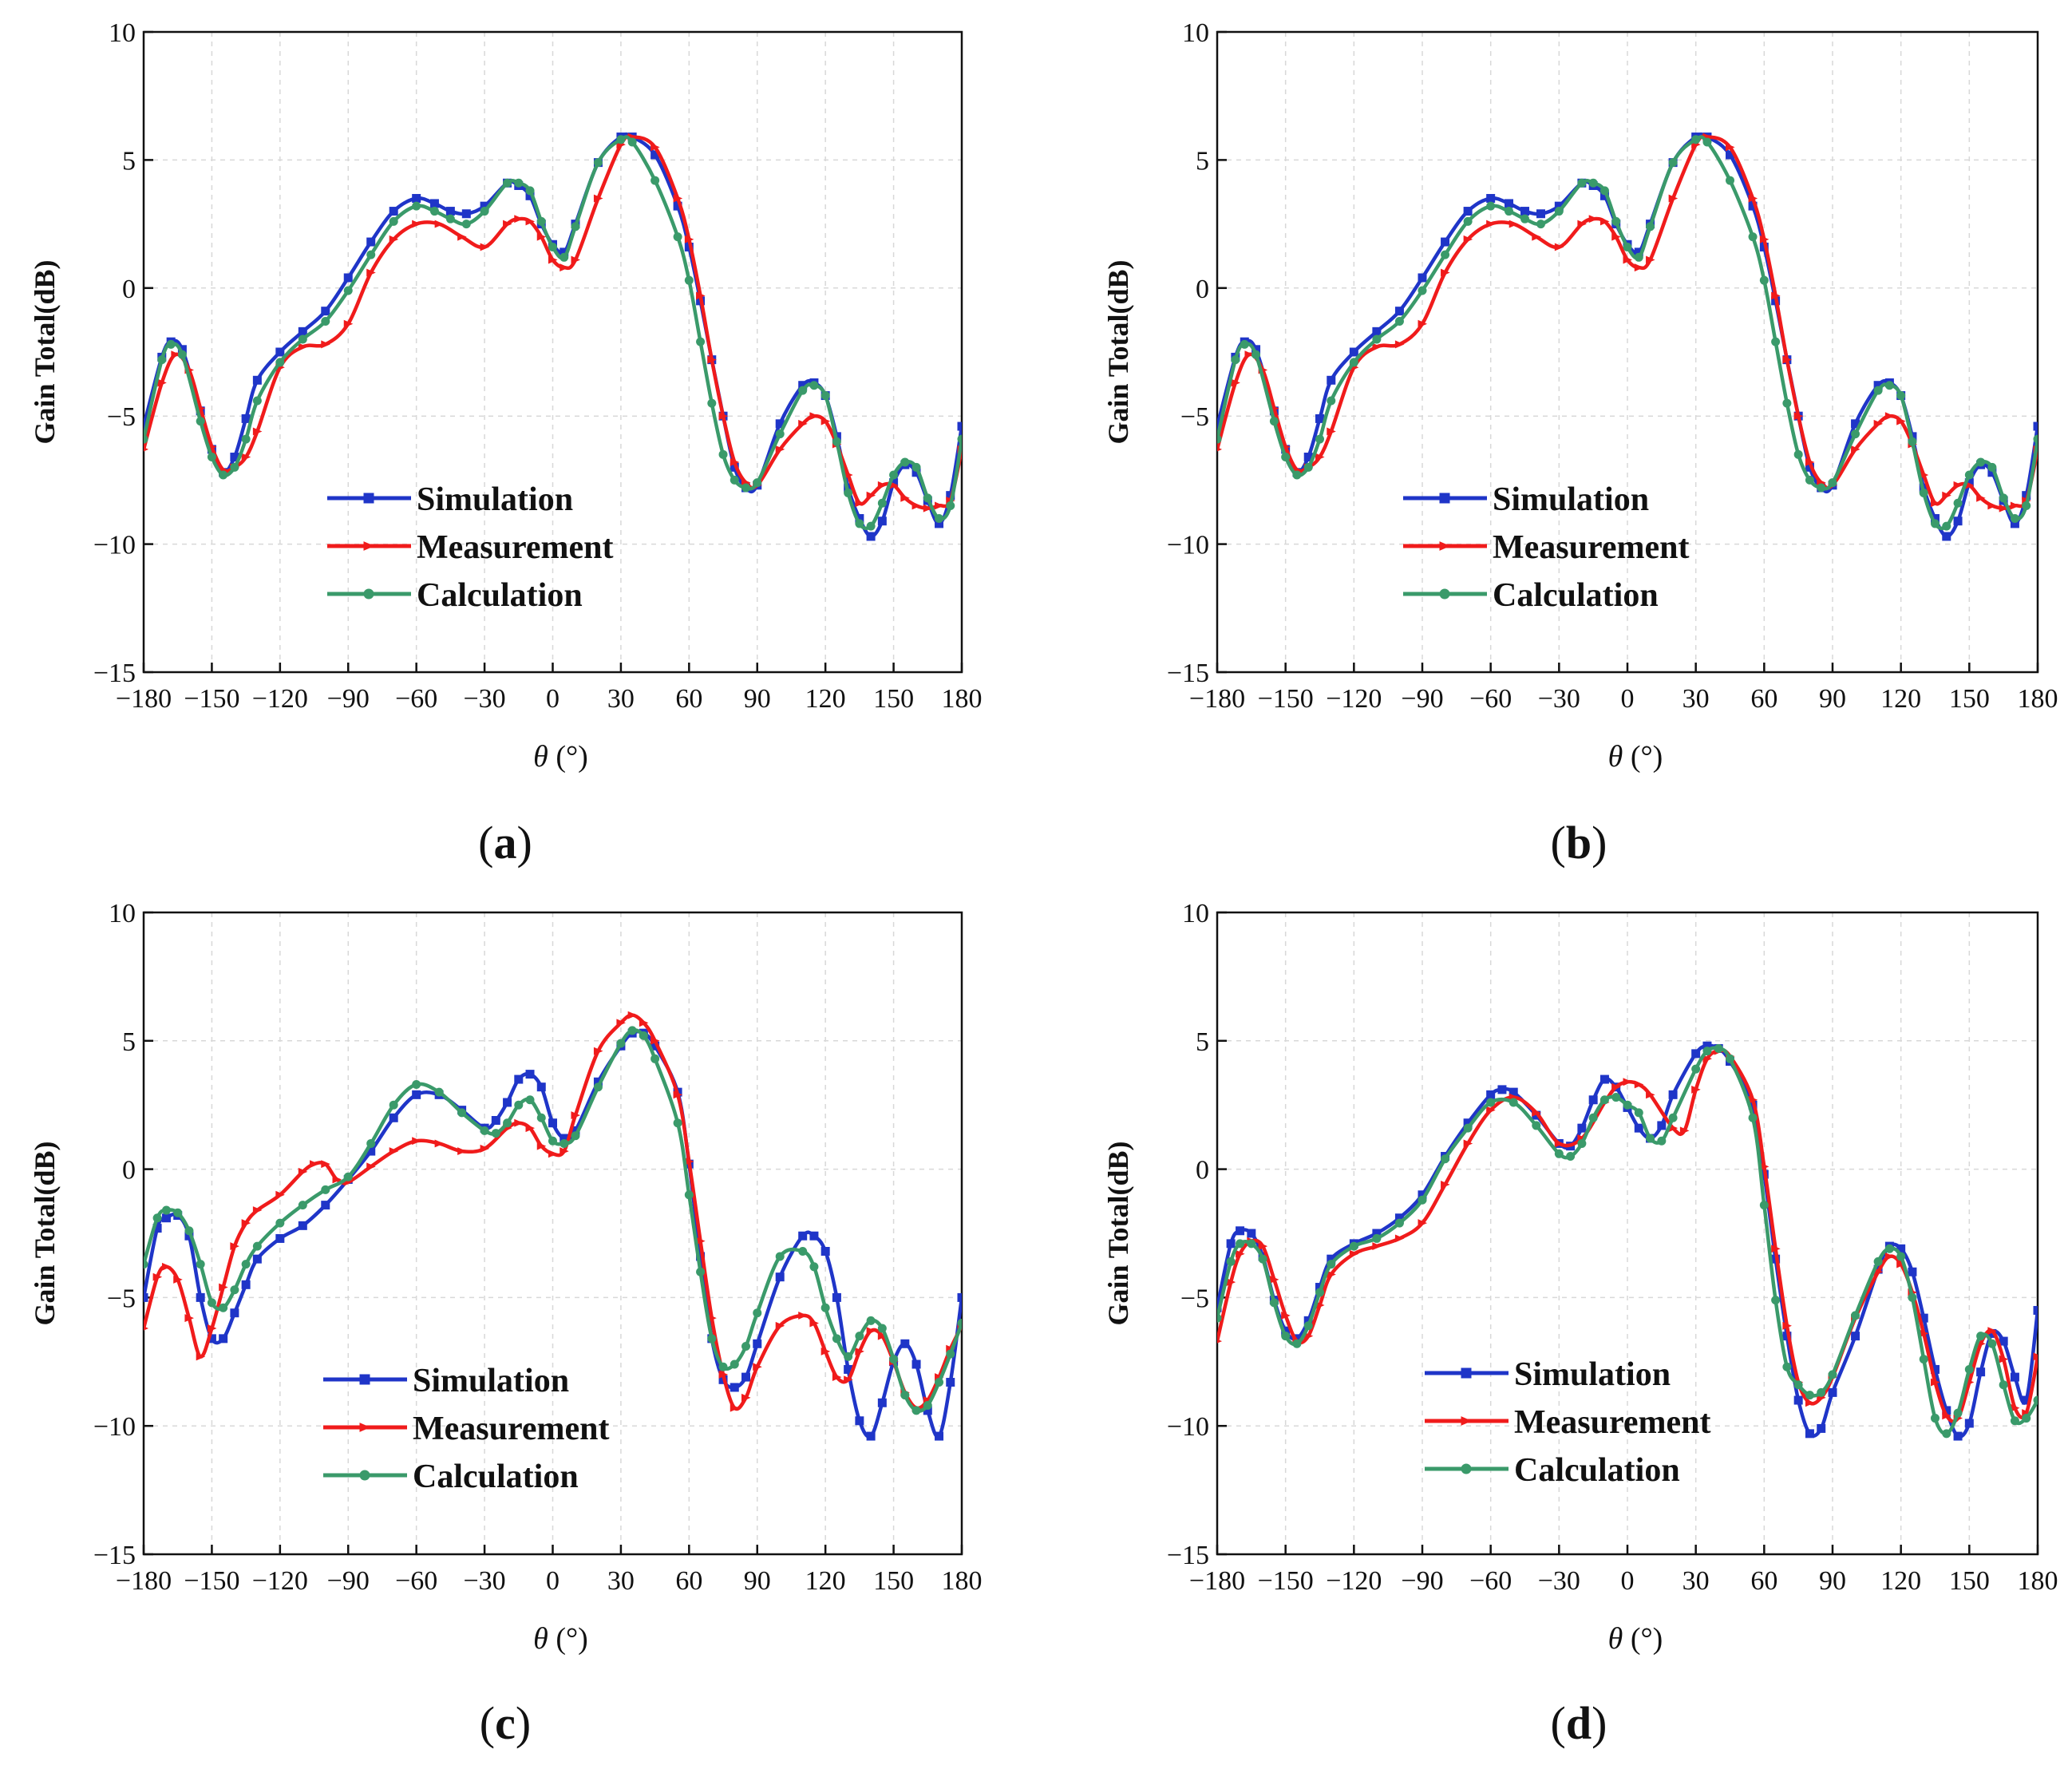 The height and width of the screenshot is (1773, 2072). Describe the element at coordinates (1217, 1581) in the screenshot. I see `x-tick-label: −180` at that location.